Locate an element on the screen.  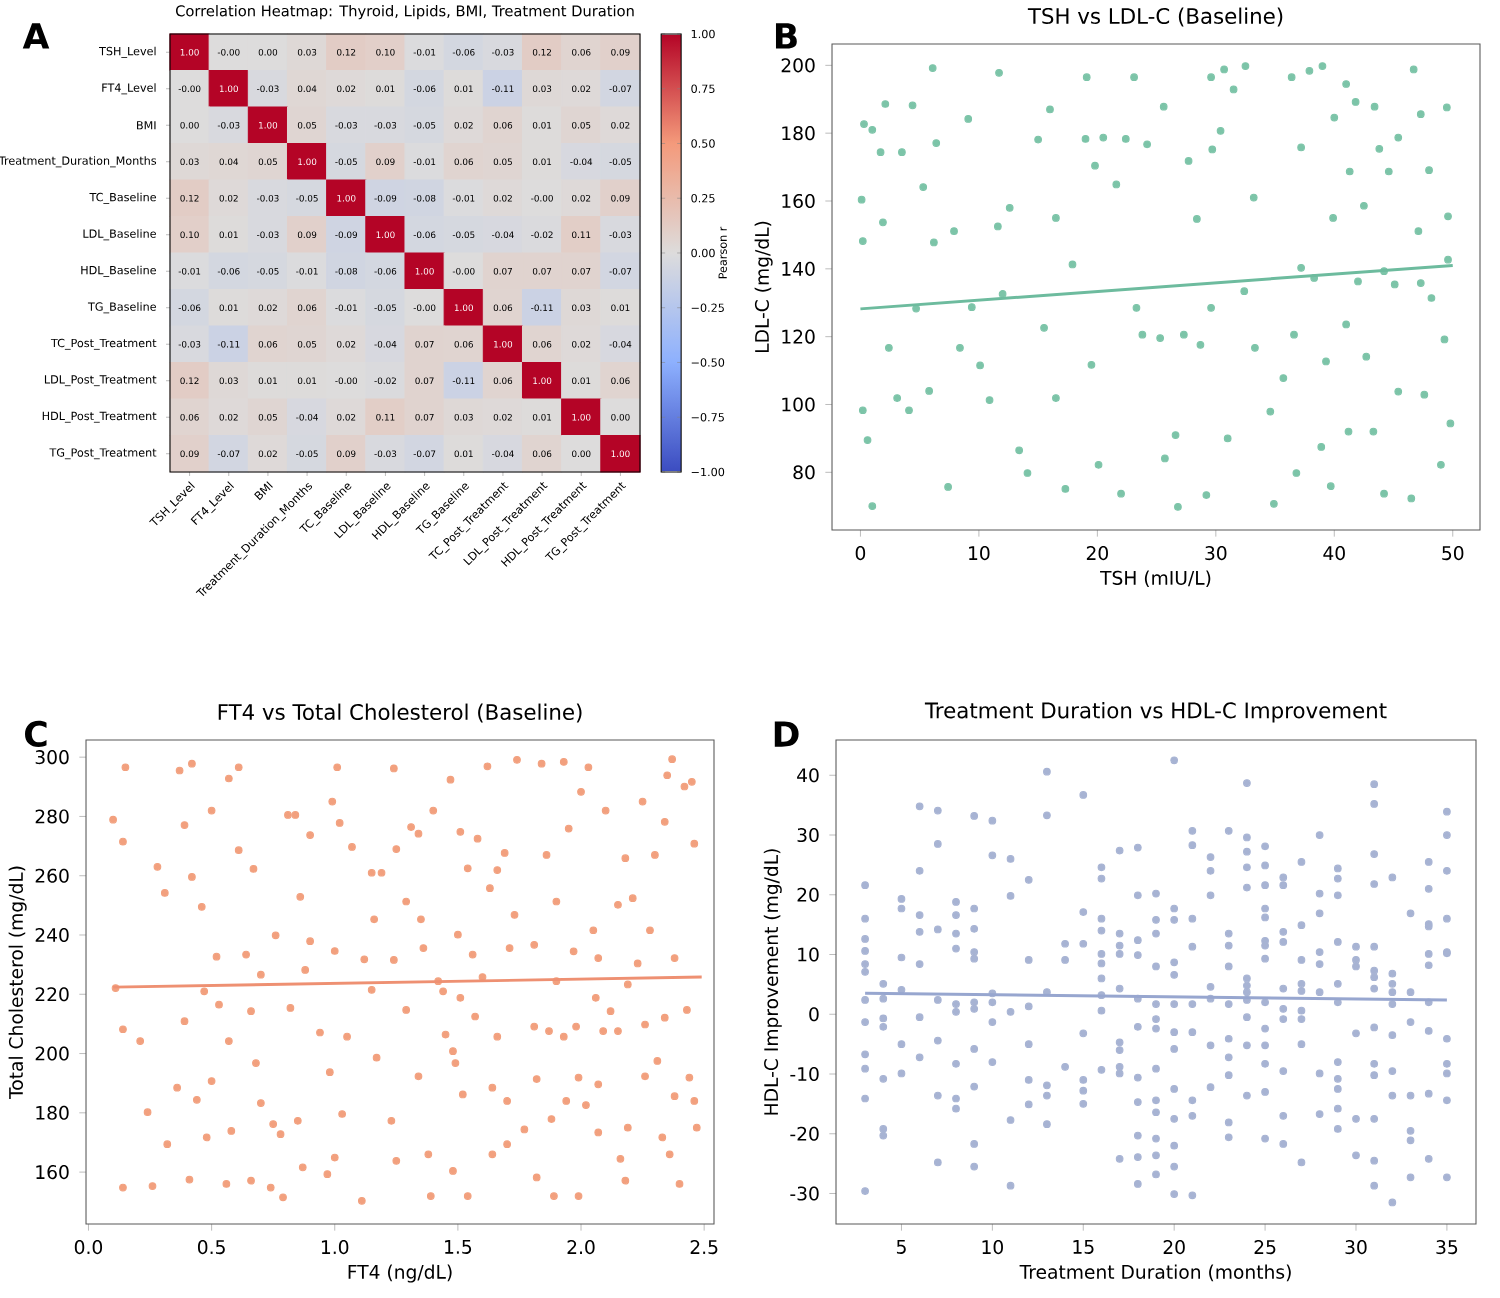
y-tick-label: 240 is located at coordinates (52, 935).